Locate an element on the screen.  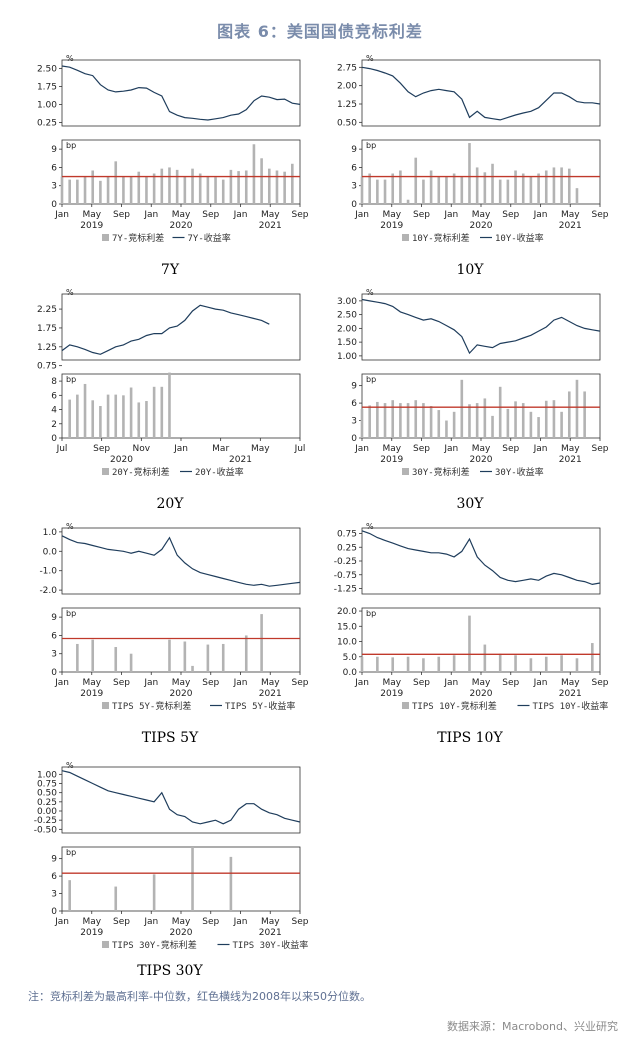
top-y-tick-label: 1.25 is located at coordinates (47, 348).